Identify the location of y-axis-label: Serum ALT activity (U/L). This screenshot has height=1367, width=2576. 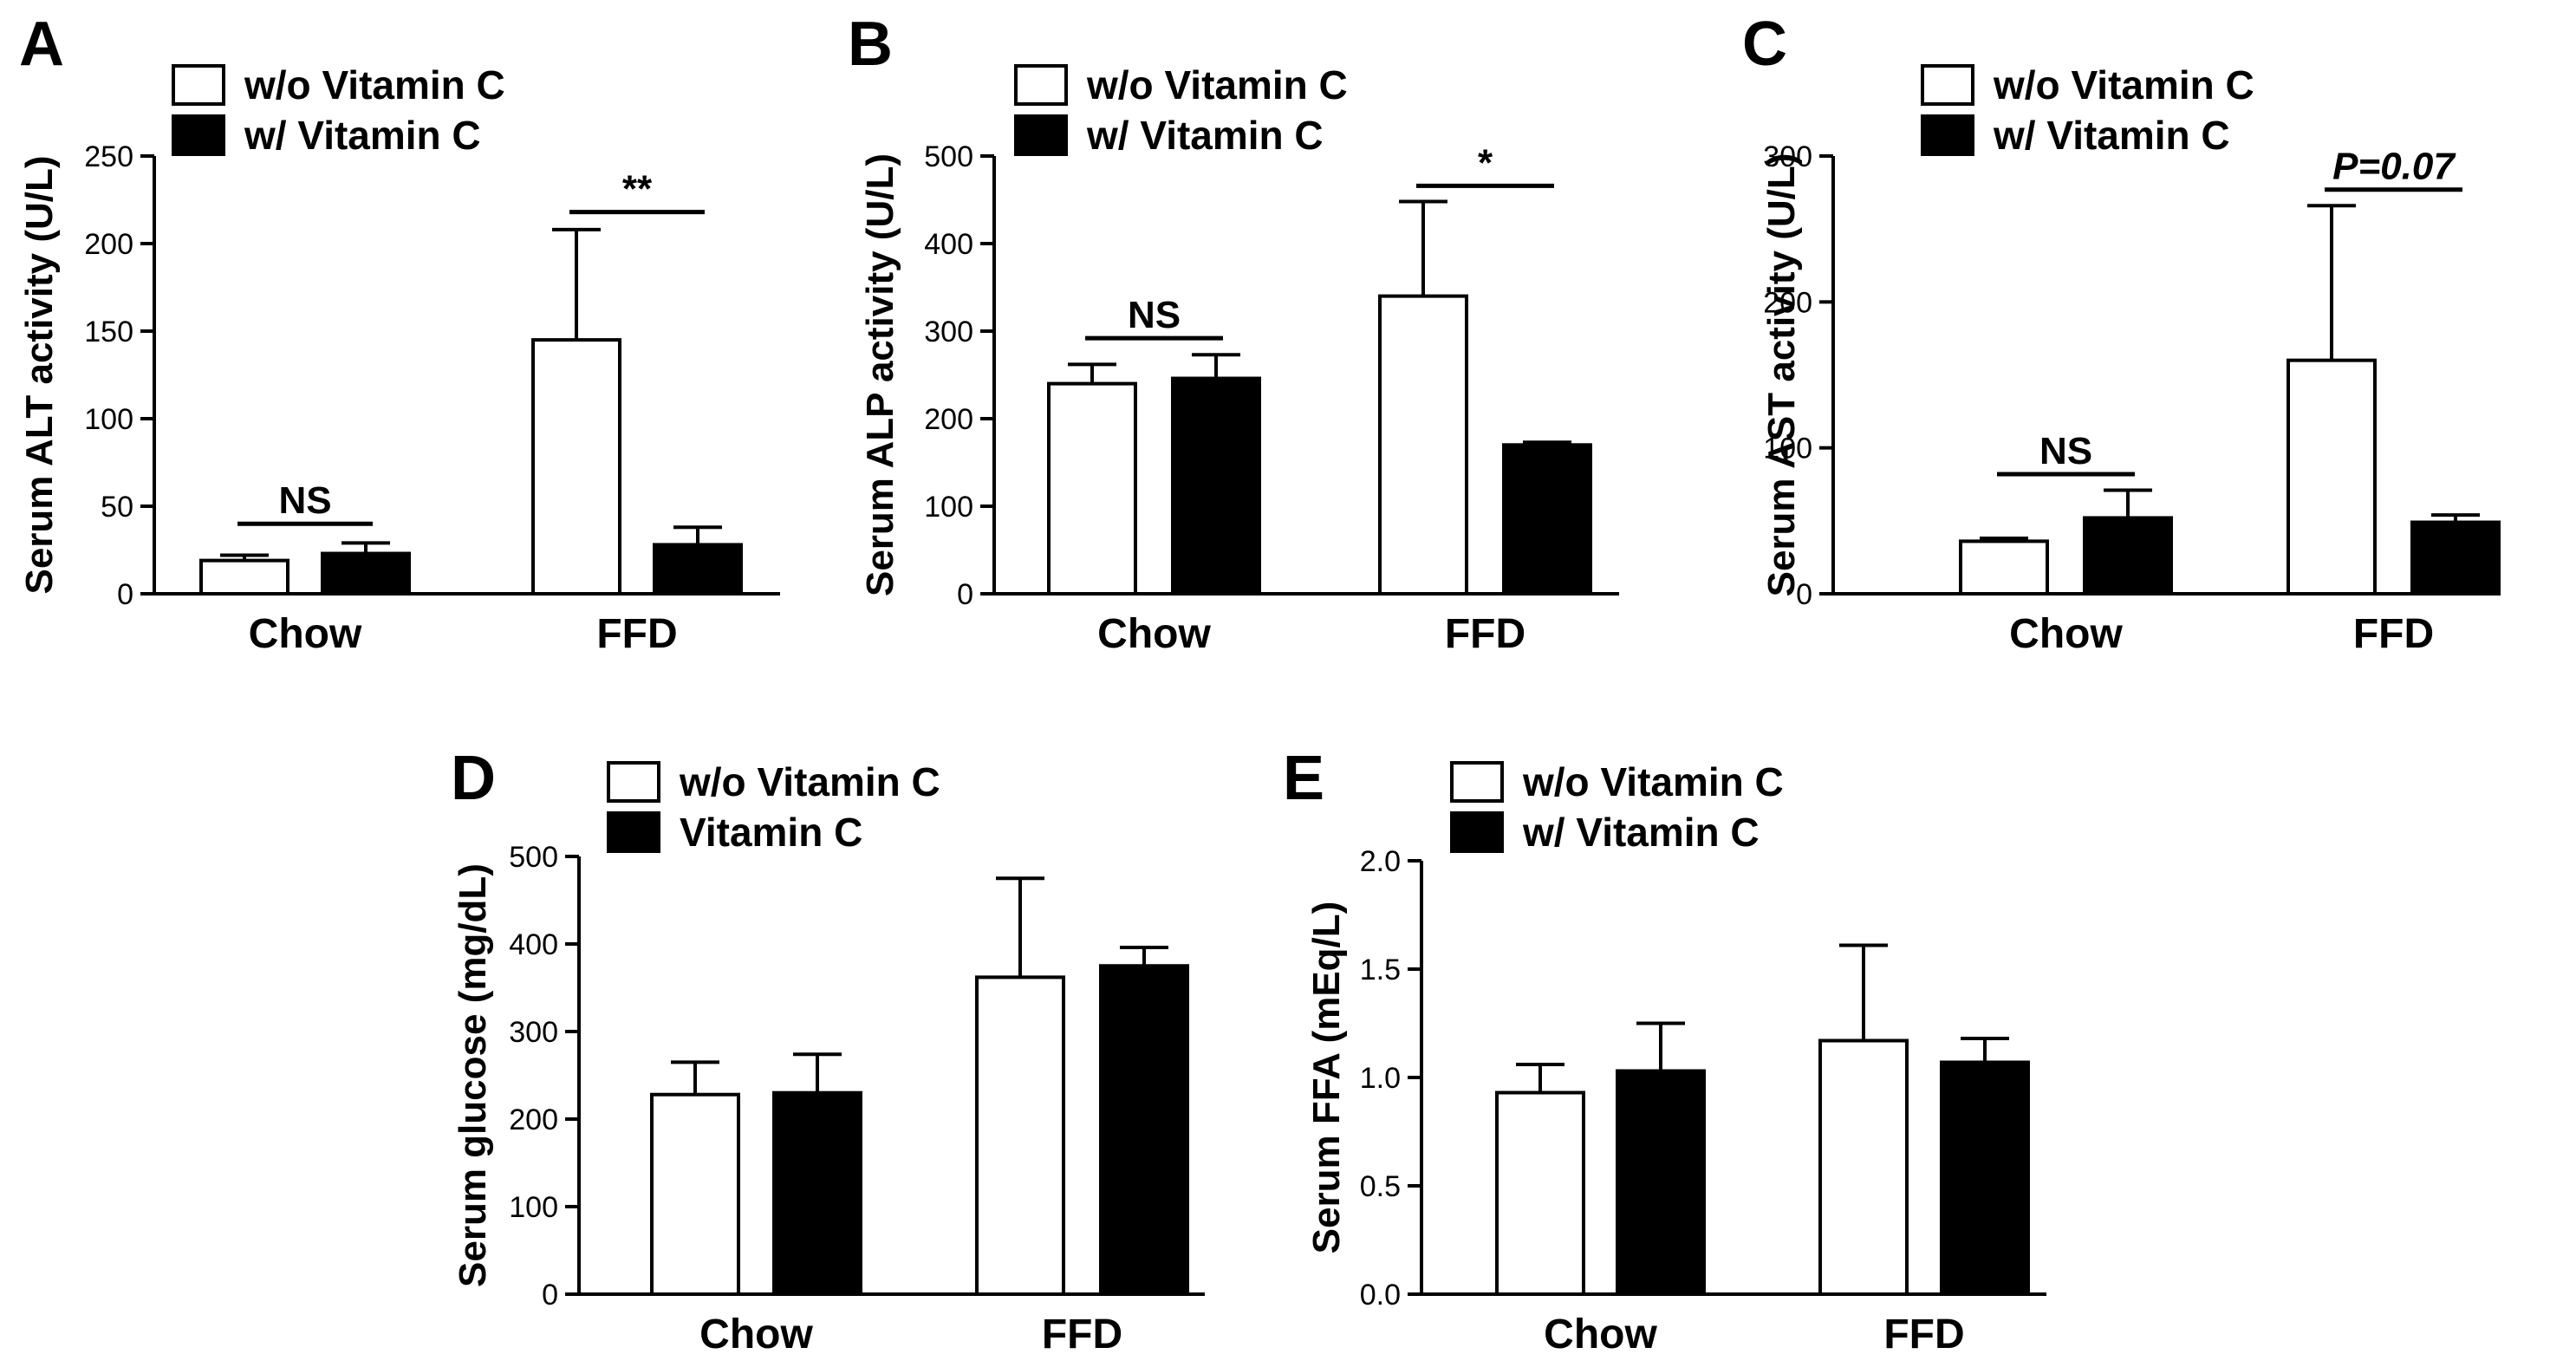
(39, 374).